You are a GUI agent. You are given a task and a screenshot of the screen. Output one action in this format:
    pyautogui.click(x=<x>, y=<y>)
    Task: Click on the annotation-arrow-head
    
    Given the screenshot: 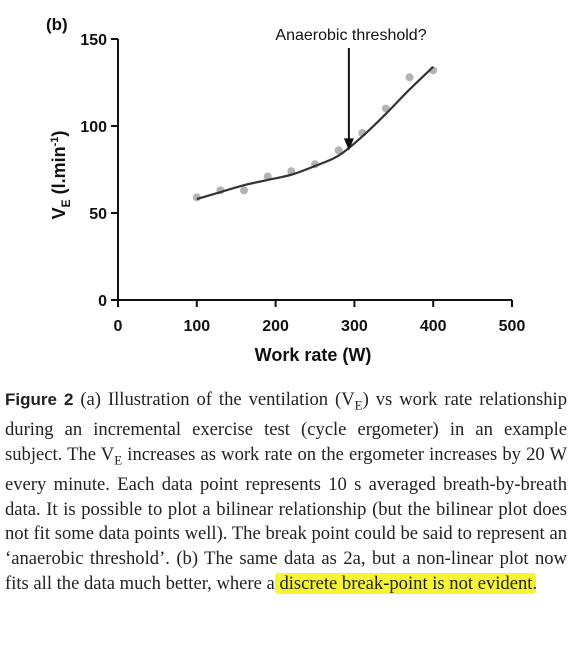 What is the action you would take?
    pyautogui.click(x=348, y=144)
    